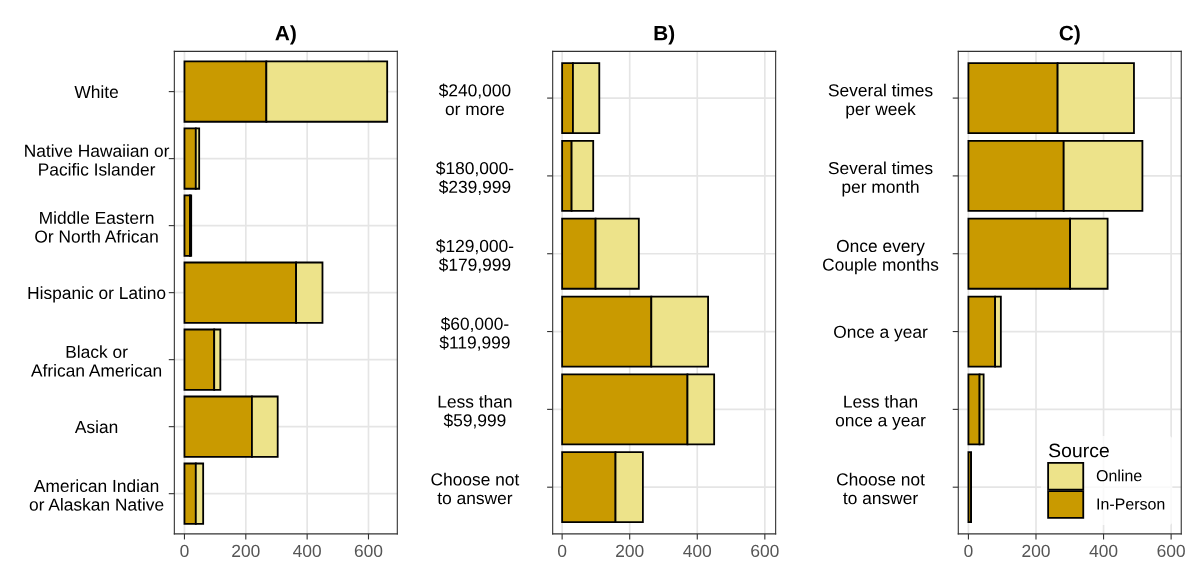 The image size is (1186, 571). I want to click on y-tick-label: $129,000- $179,999, so click(474, 256).